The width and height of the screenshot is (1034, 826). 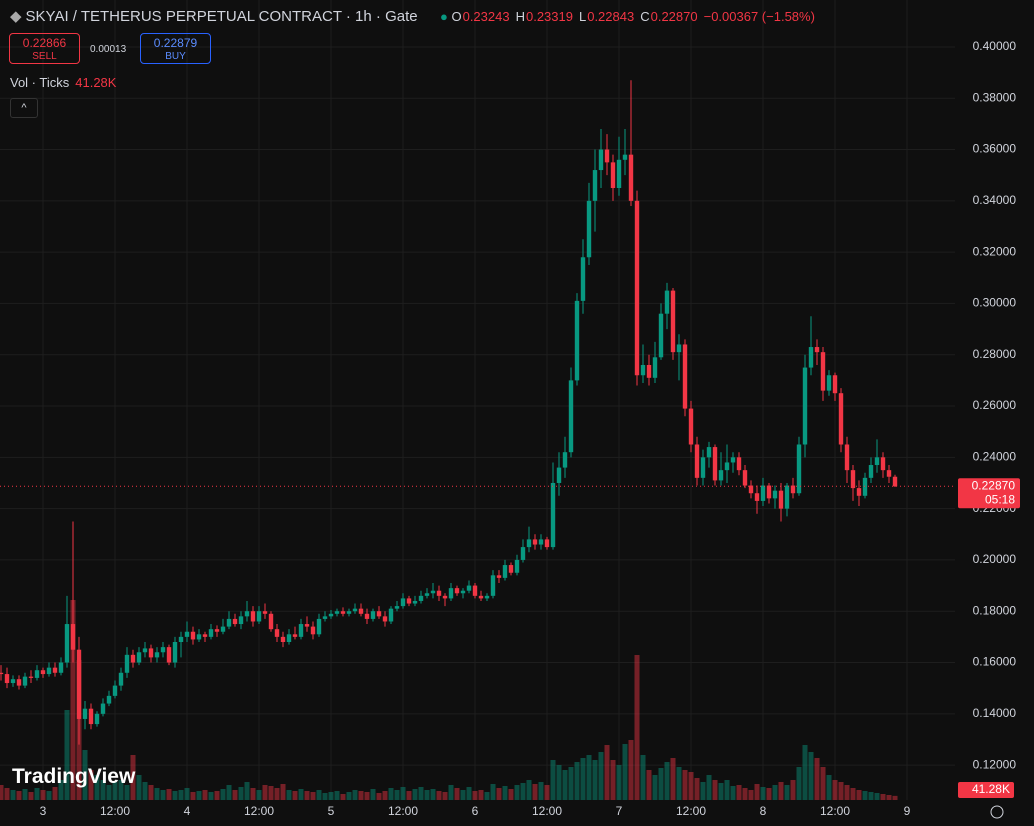 What do you see at coordinates (995, 405) in the screenshot?
I see `y-tick-label: 0.26000` at bounding box center [995, 405].